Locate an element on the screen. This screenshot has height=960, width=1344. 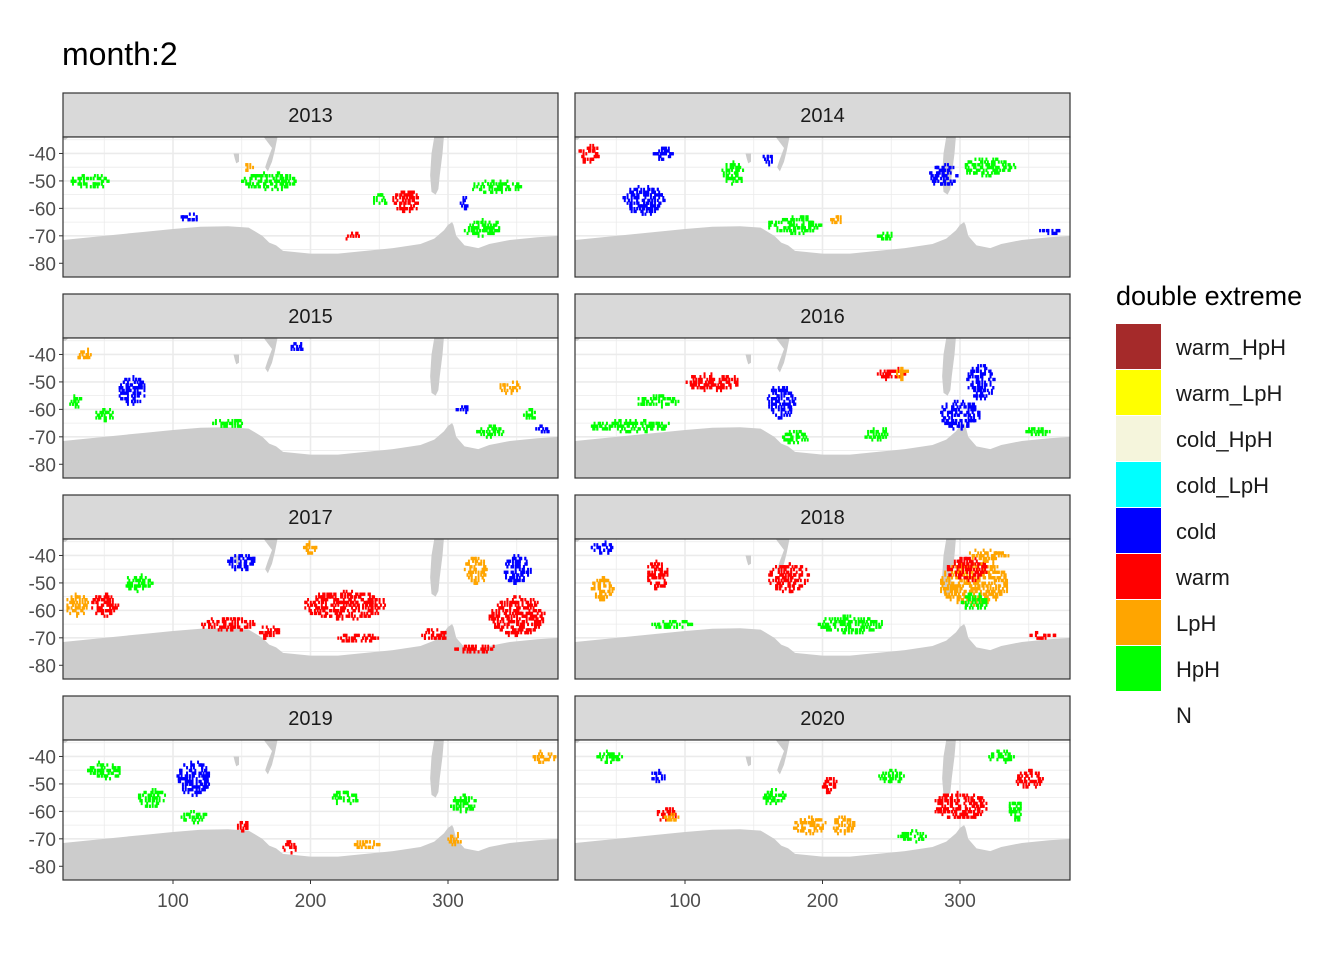
land-south-america is located at coordinates (437, 568).